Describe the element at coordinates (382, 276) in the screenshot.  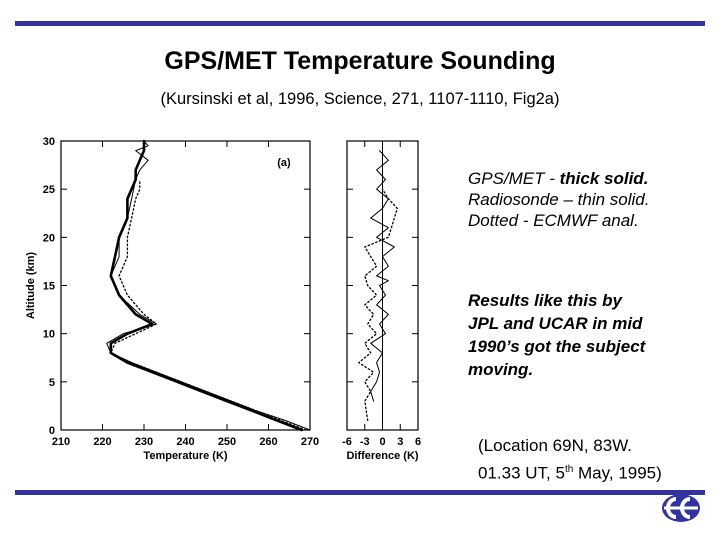
I see `radiosonde-series-line` at that location.